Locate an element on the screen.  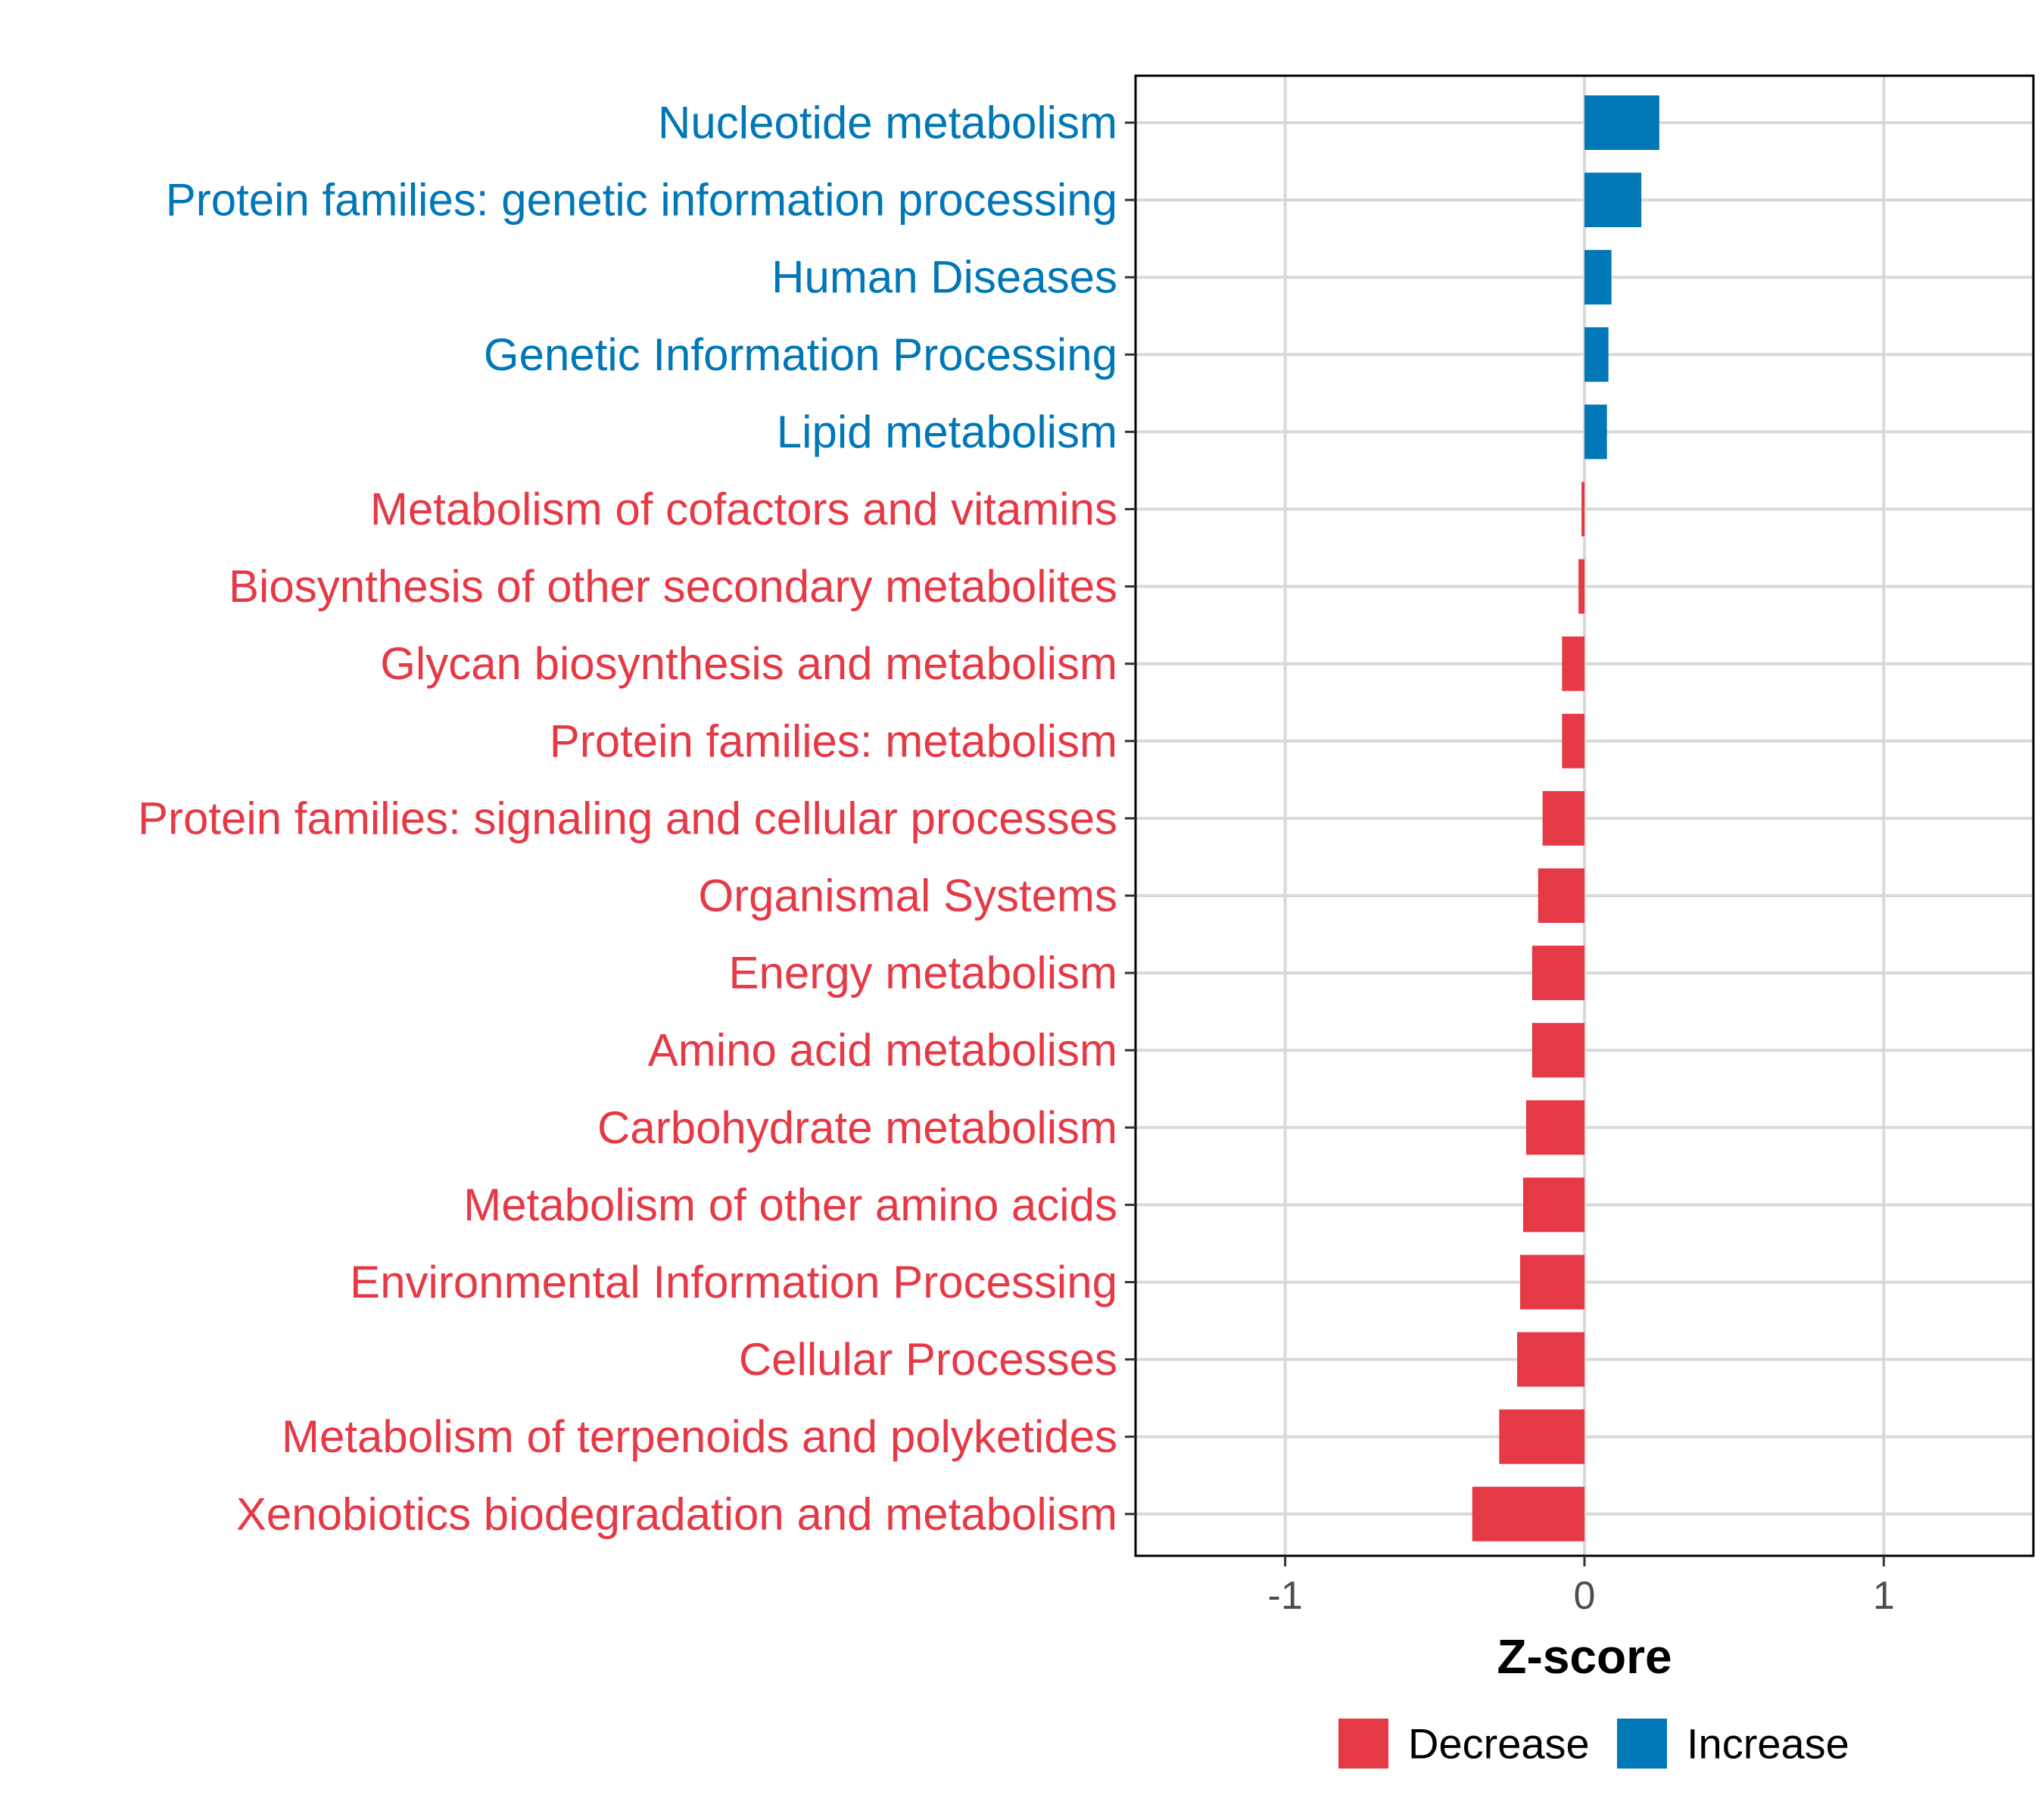
category-label: Genetic Information Processing is located at coordinates (800, 354).